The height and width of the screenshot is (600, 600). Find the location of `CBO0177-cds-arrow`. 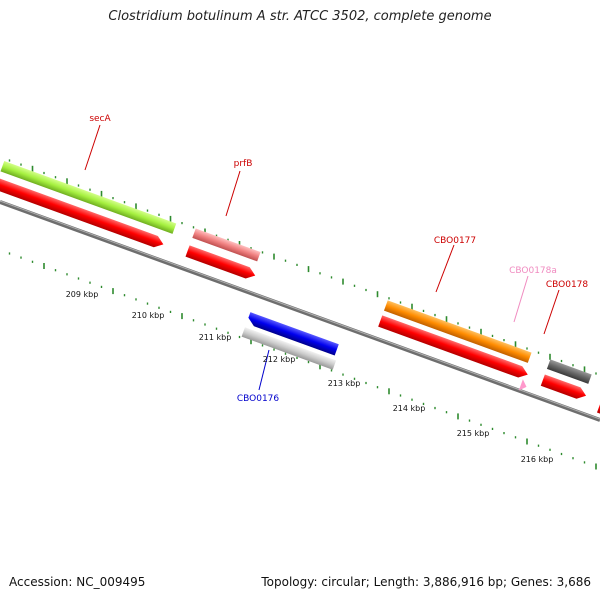

CBO0177-cds-arrow is located at coordinates (454, 347).